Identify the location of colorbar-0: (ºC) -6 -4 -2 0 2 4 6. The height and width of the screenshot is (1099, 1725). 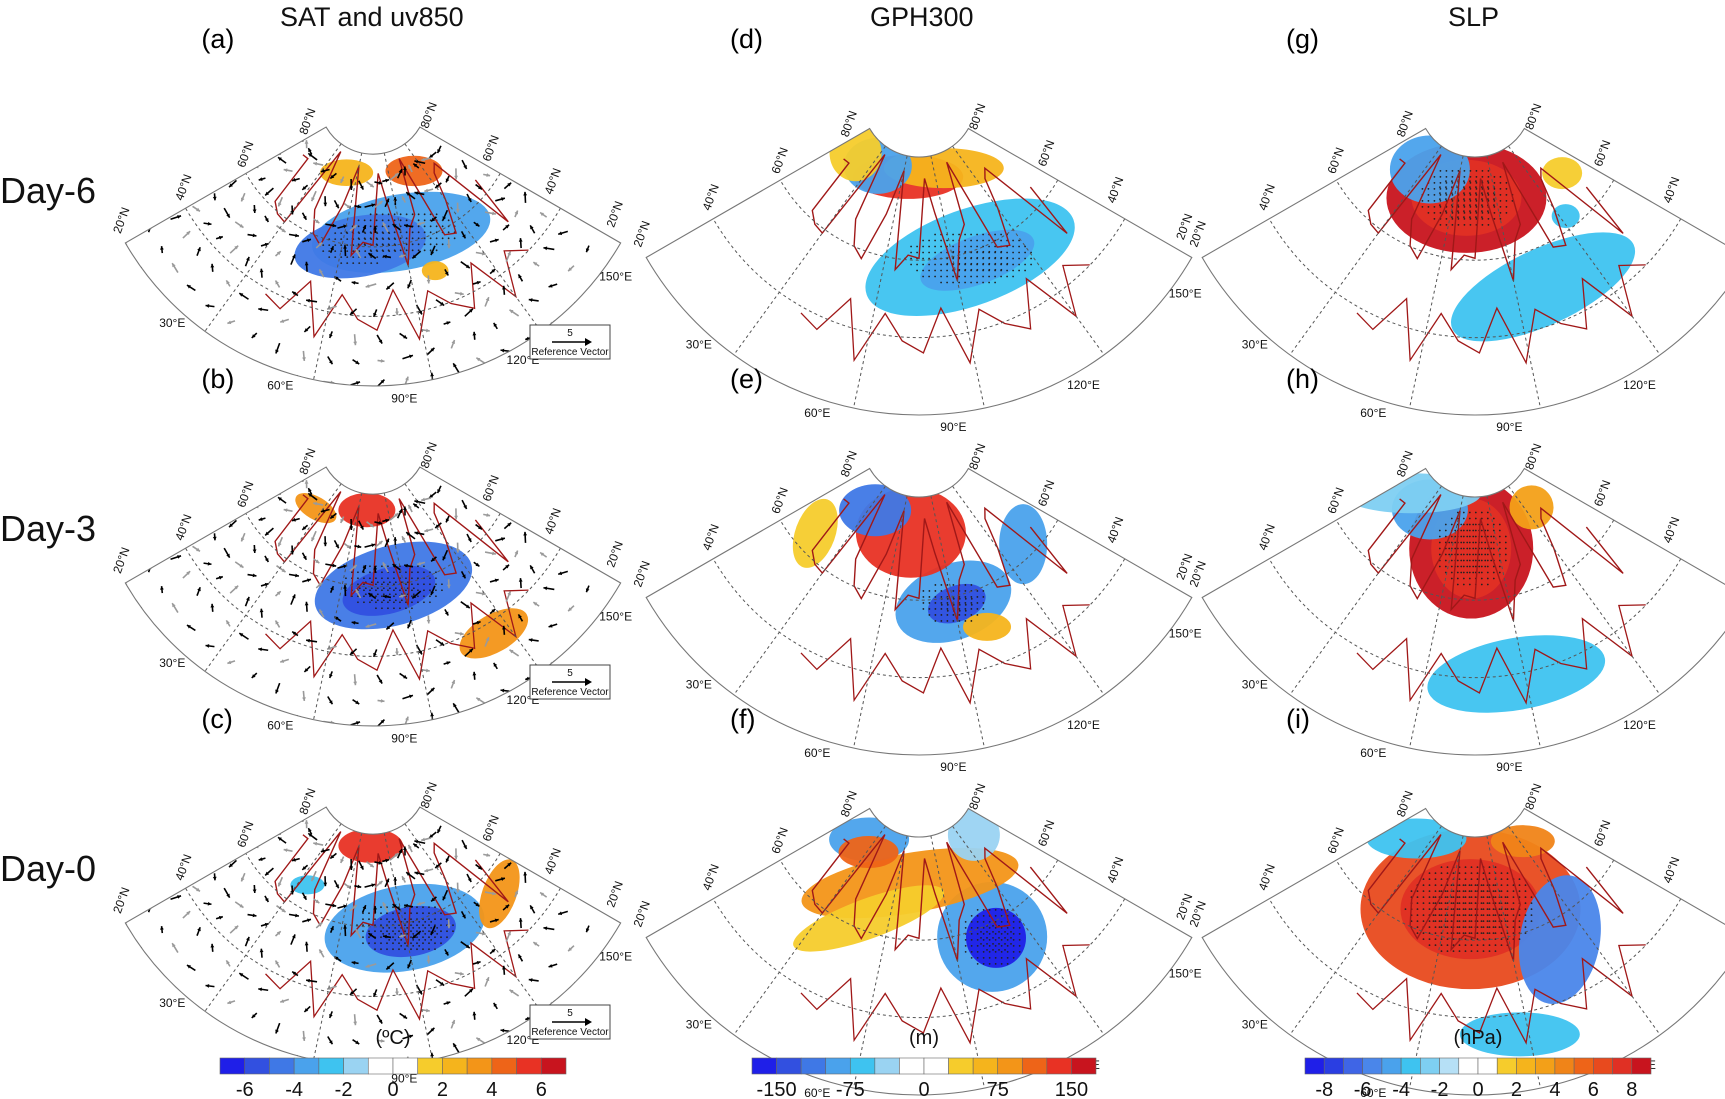
(393, 1063).